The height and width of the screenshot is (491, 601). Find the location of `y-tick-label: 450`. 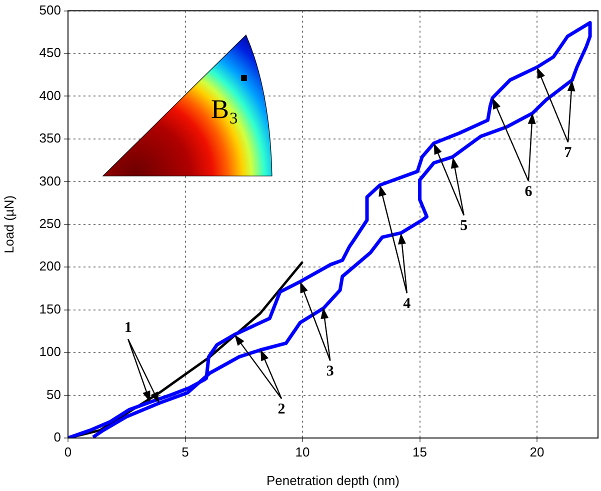

y-tick-label: 450 is located at coordinates (50, 52).